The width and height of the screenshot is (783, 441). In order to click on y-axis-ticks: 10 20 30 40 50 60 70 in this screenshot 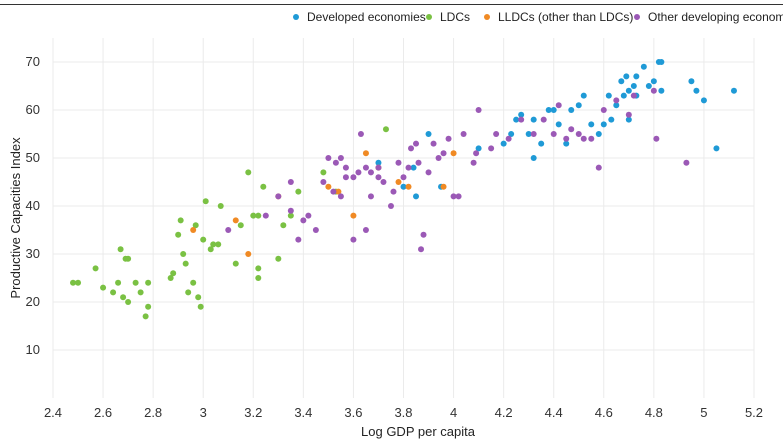, I will do `click(33, 205)`.